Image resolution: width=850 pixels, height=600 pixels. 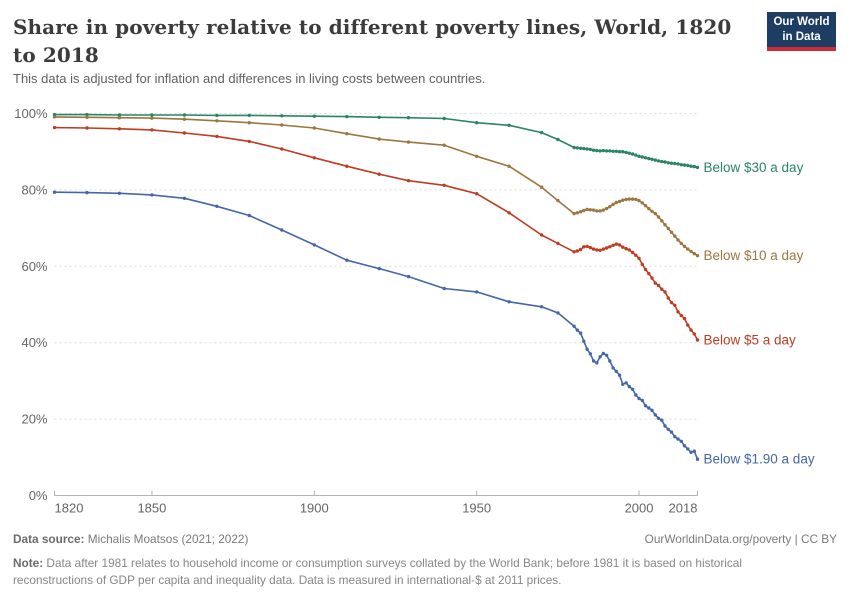 What do you see at coordinates (376, 141) in the screenshot?
I see `series-below-30-a-day-line` at bounding box center [376, 141].